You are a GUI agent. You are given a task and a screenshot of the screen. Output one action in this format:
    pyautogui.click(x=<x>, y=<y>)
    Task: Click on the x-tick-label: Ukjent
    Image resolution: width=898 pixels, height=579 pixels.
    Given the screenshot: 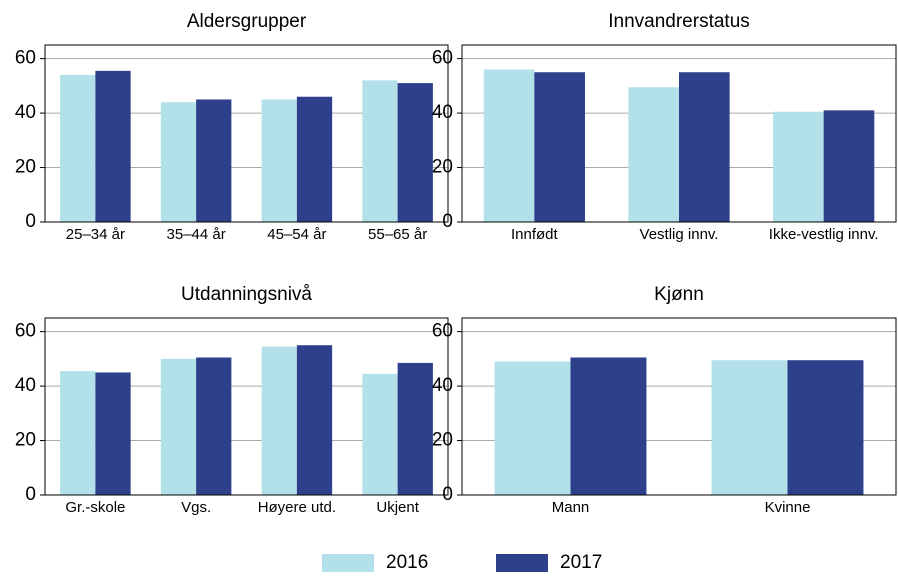 What is the action you would take?
    pyautogui.click(x=397, y=507)
    